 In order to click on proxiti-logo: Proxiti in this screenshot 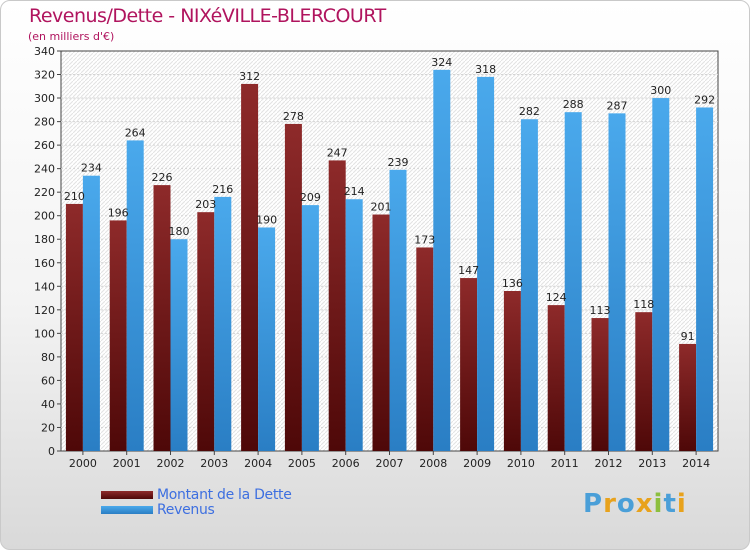, I will do `click(635, 504)`.